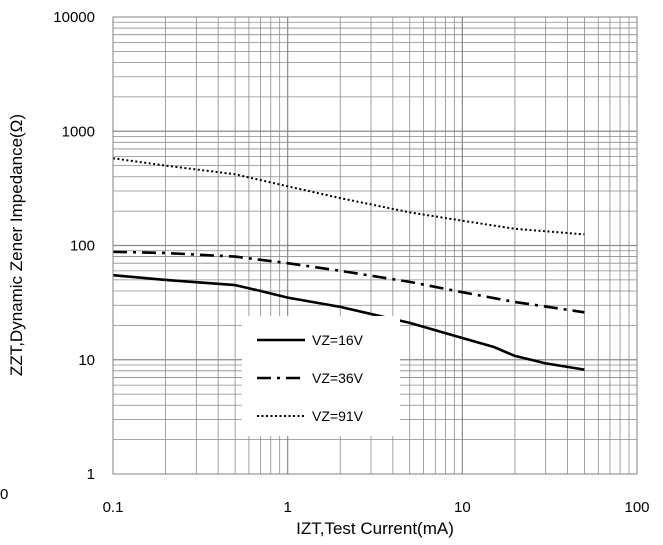 The image size is (663, 545). What do you see at coordinates (91, 474) in the screenshot?
I see `y-tick-label: 1` at bounding box center [91, 474].